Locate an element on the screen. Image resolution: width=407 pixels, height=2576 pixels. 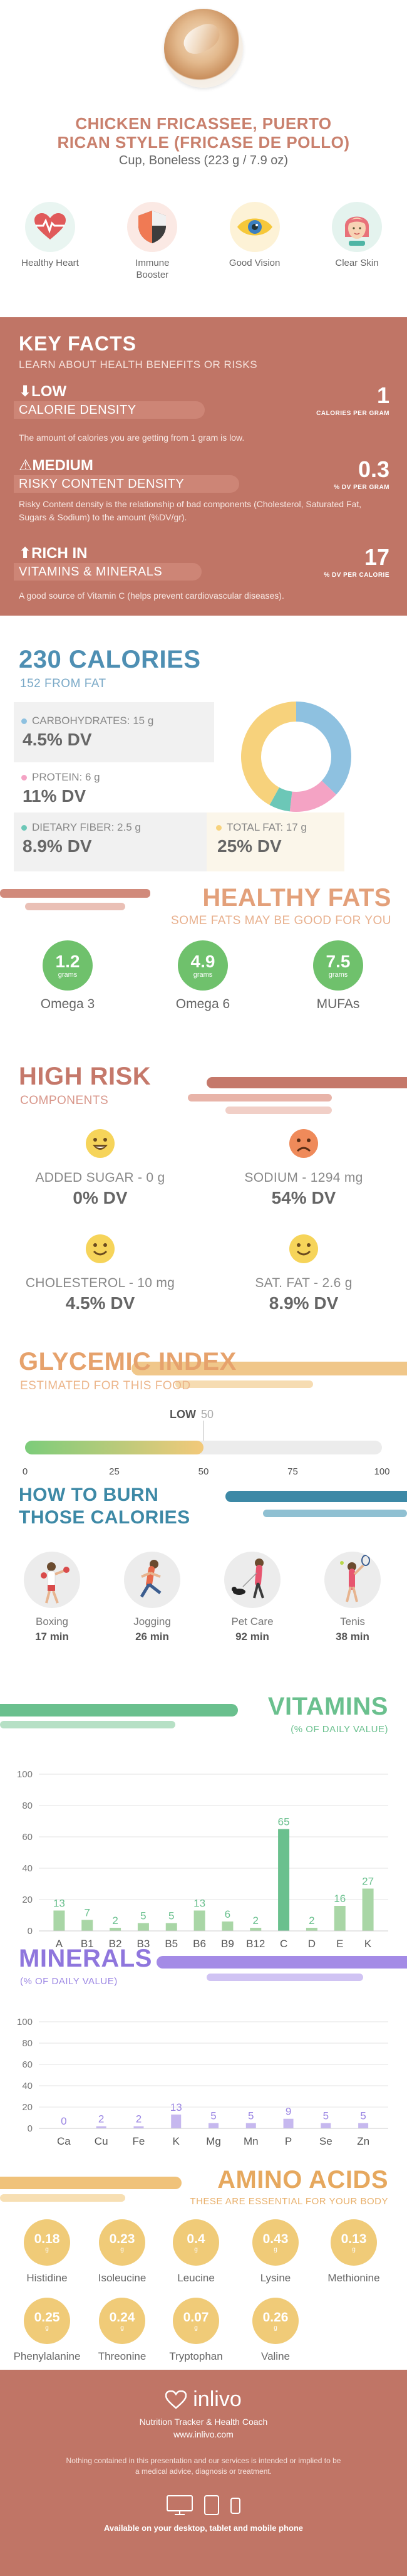
fat-omega-6: 4.9 grams Omega 6 is located at coordinates (203, 976).